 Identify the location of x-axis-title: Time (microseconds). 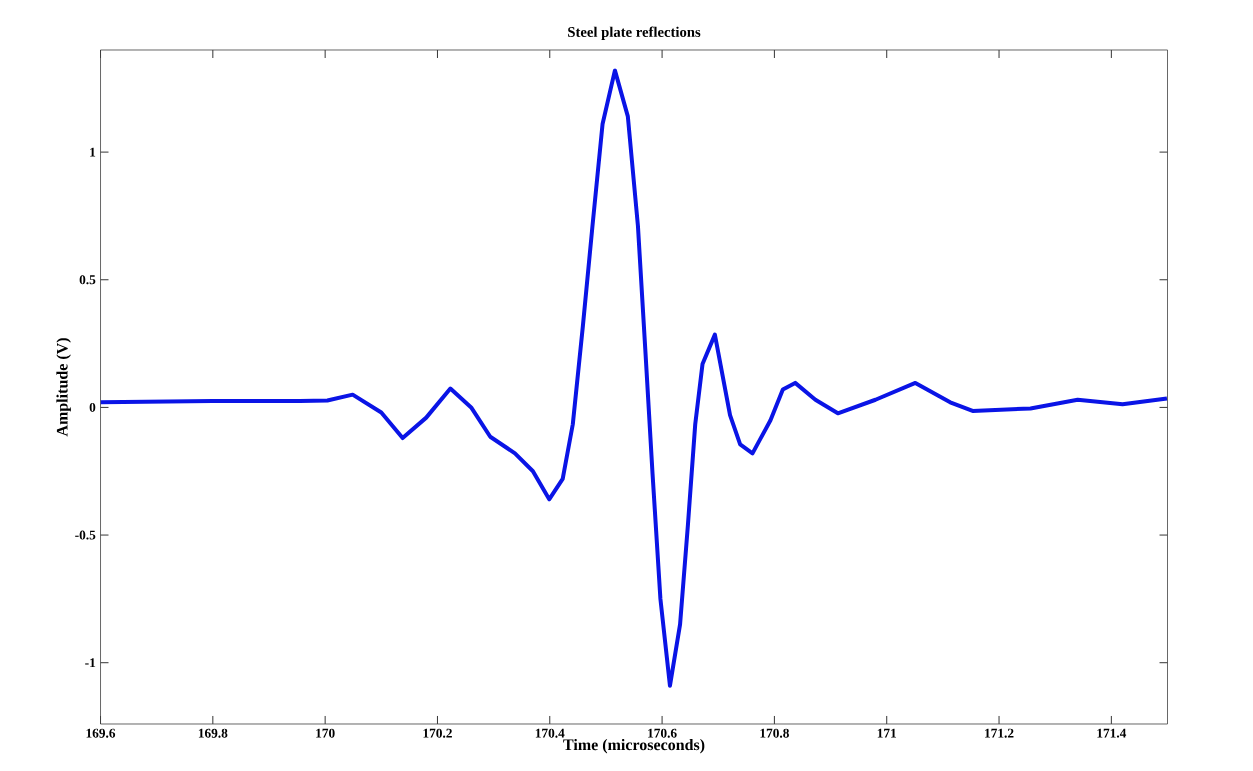
(634, 746).